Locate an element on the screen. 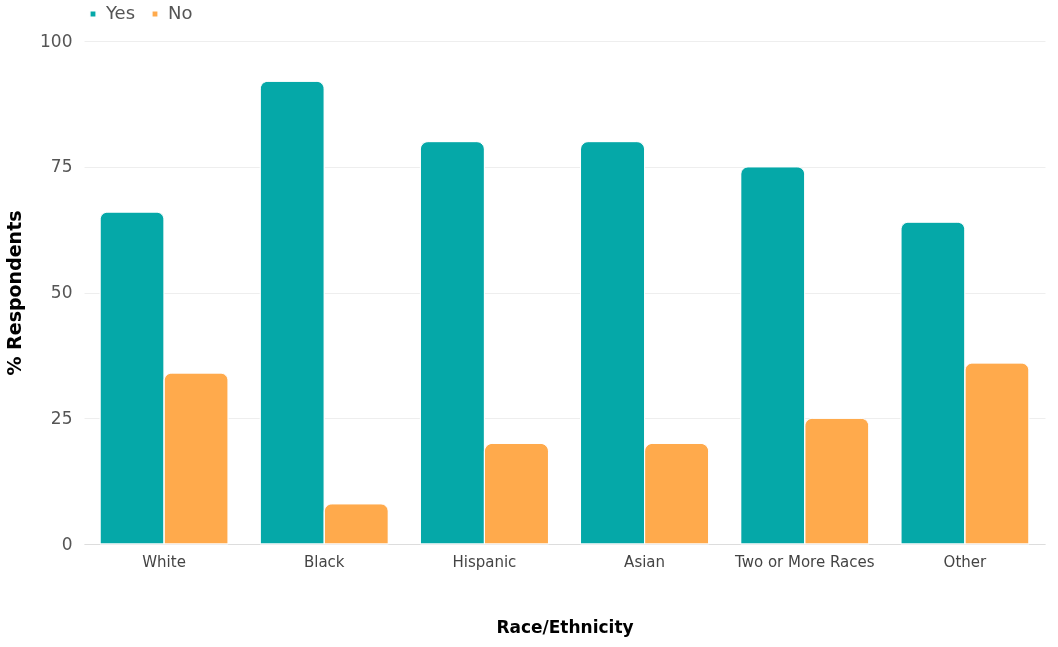 This screenshot has height=647, width=1058. x-tick-label: Two or More Races is located at coordinates (804, 561).